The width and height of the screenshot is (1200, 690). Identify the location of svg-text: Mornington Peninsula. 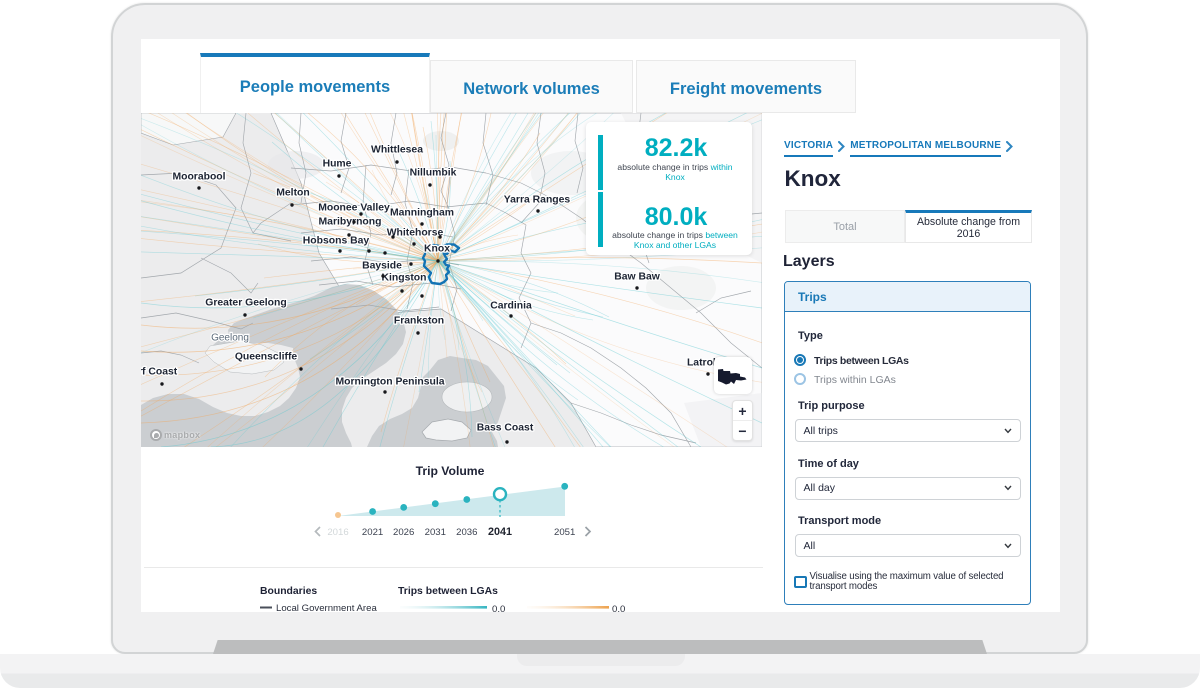
(389, 382).